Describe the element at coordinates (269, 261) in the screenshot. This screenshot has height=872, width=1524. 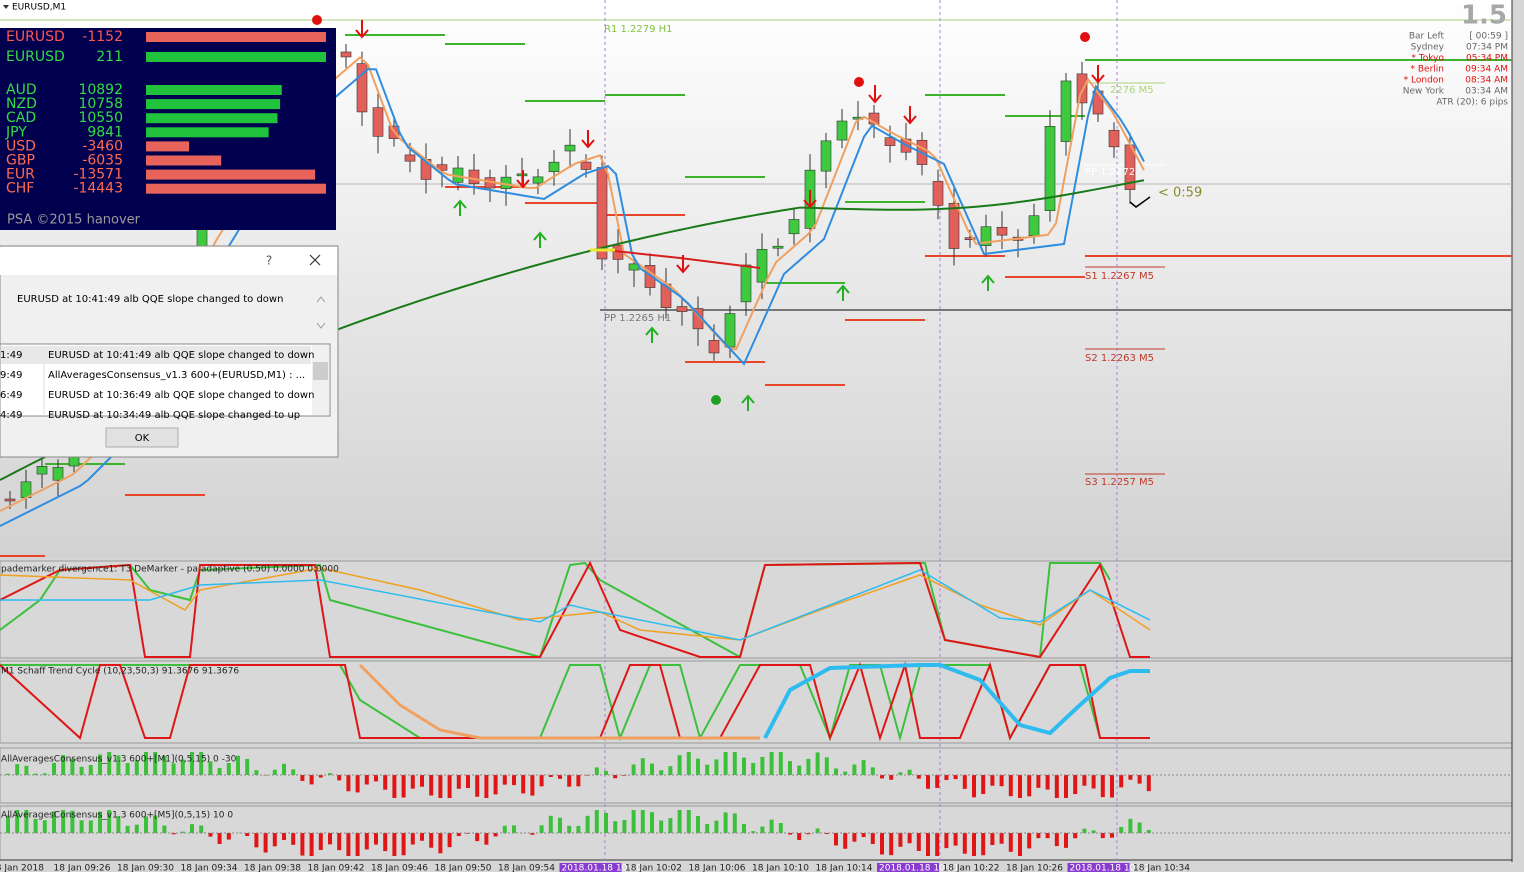
I see `help-button: ?` at that location.